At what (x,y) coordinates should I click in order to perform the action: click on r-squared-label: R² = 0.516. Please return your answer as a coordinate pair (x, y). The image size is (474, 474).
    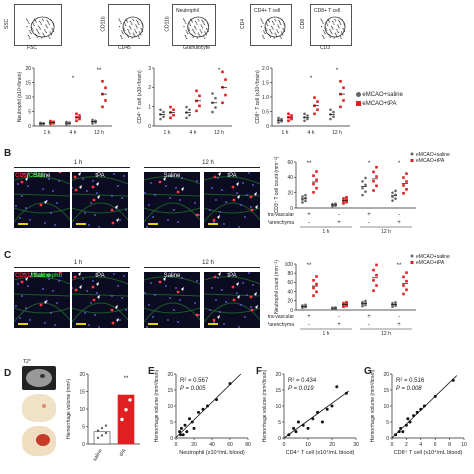
    Looking at the image, I should click on (410, 381).